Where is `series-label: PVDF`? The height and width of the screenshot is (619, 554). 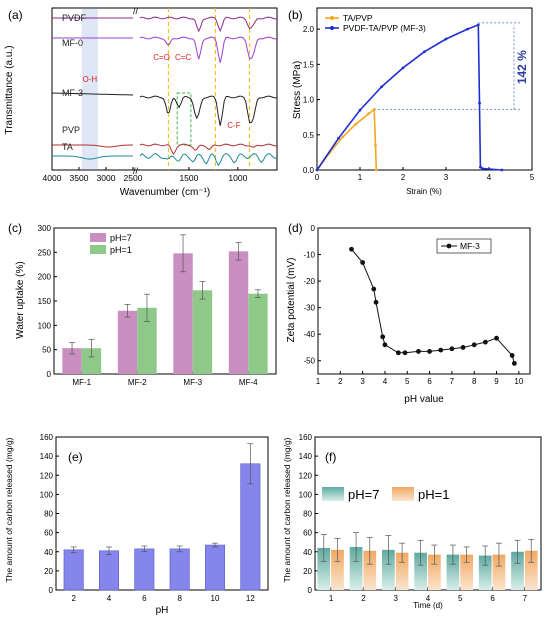 series-label: PVDF is located at coordinates (74, 18).